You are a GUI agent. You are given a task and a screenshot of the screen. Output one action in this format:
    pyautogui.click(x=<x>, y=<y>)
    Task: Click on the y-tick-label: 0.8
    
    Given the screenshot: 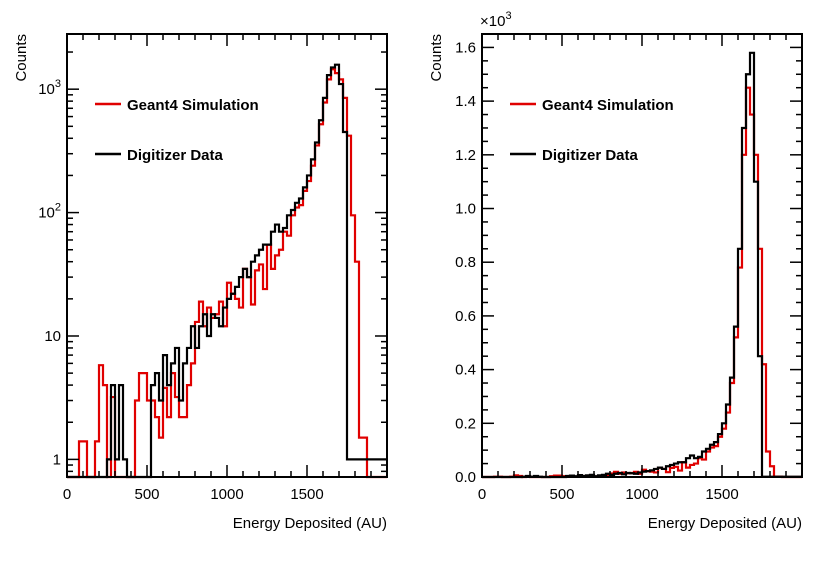 What is the action you would take?
    pyautogui.click(x=465, y=262)
    